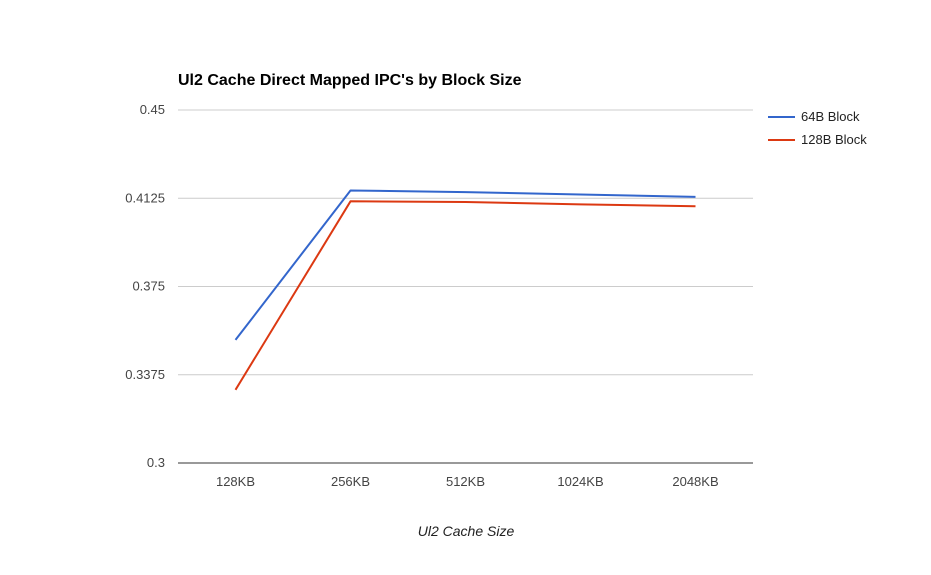 This screenshot has width=931, height=575. I want to click on legend: 64B Block 128B Block, so click(817, 128).